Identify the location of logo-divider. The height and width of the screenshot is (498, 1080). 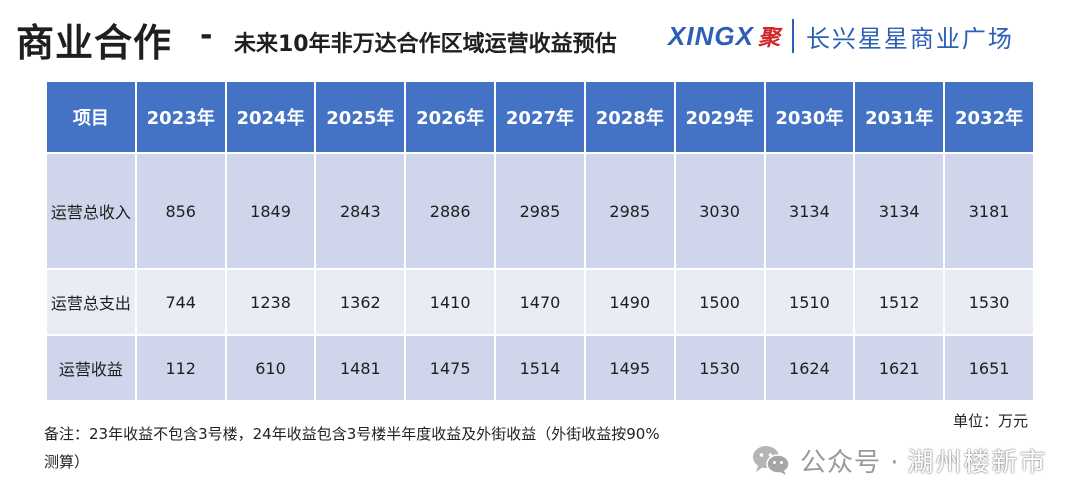
(792, 36).